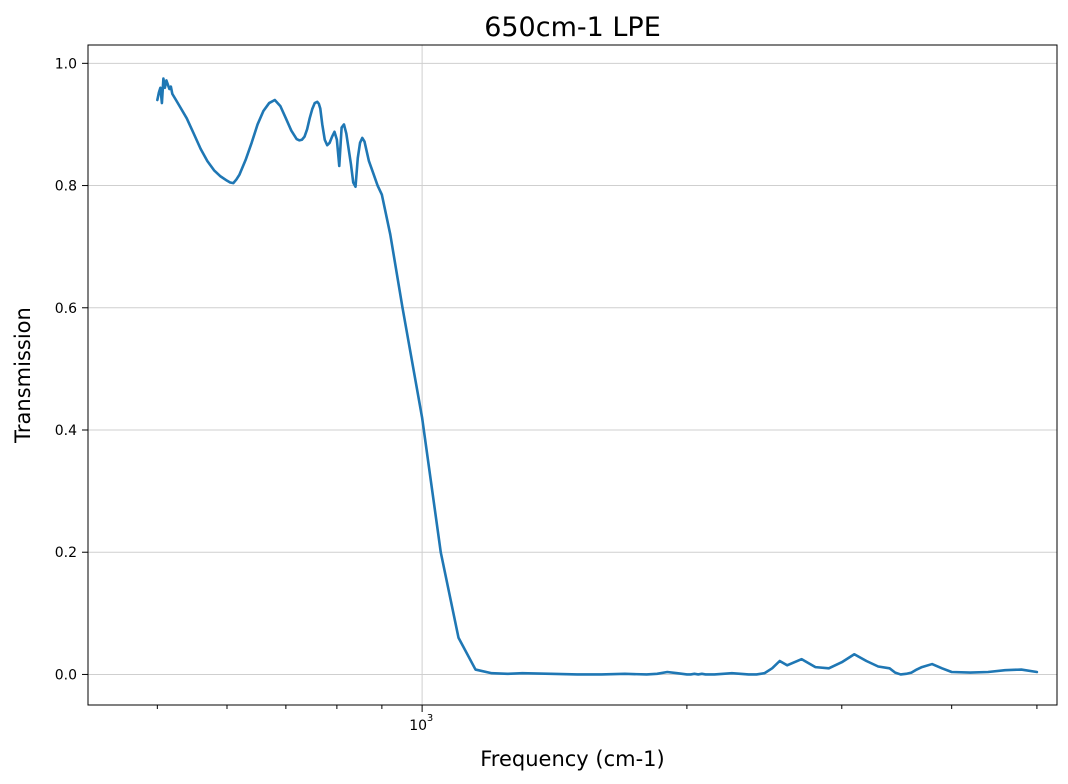 The height and width of the screenshot is (784, 1068). What do you see at coordinates (66, 187) in the screenshot?
I see `y-tick-label: 0.8` at bounding box center [66, 187].